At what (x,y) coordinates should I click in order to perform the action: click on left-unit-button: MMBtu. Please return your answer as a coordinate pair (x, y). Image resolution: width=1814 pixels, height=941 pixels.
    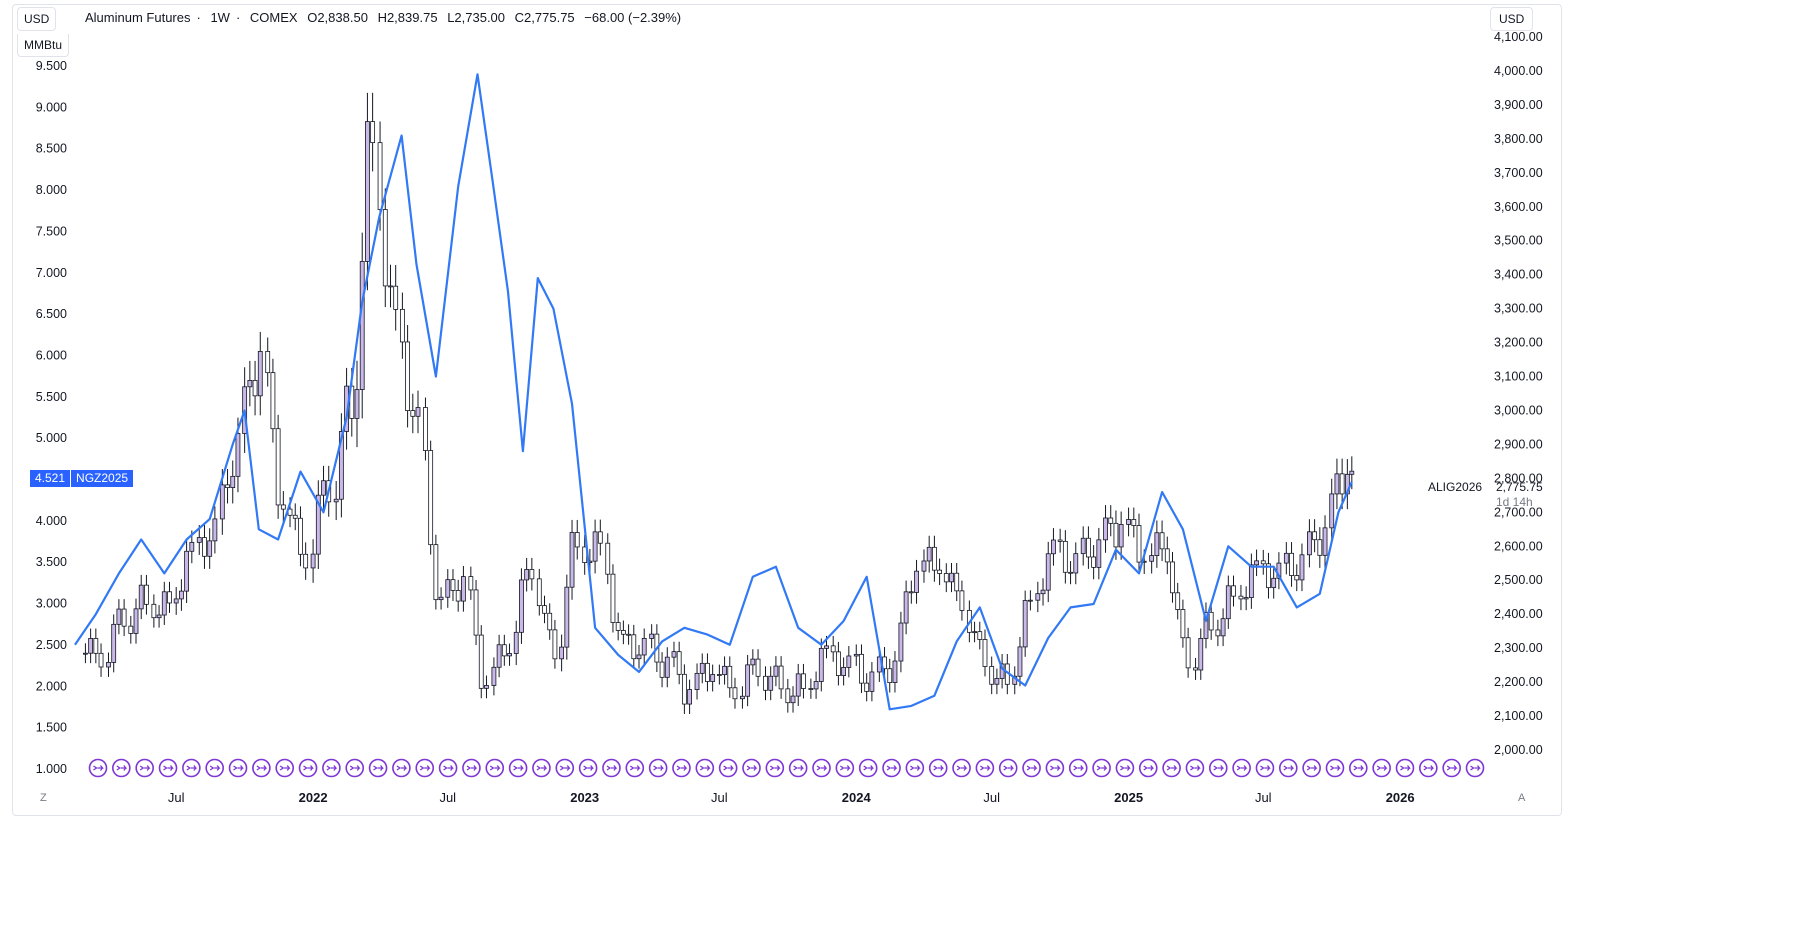
    Looking at the image, I should click on (43, 45).